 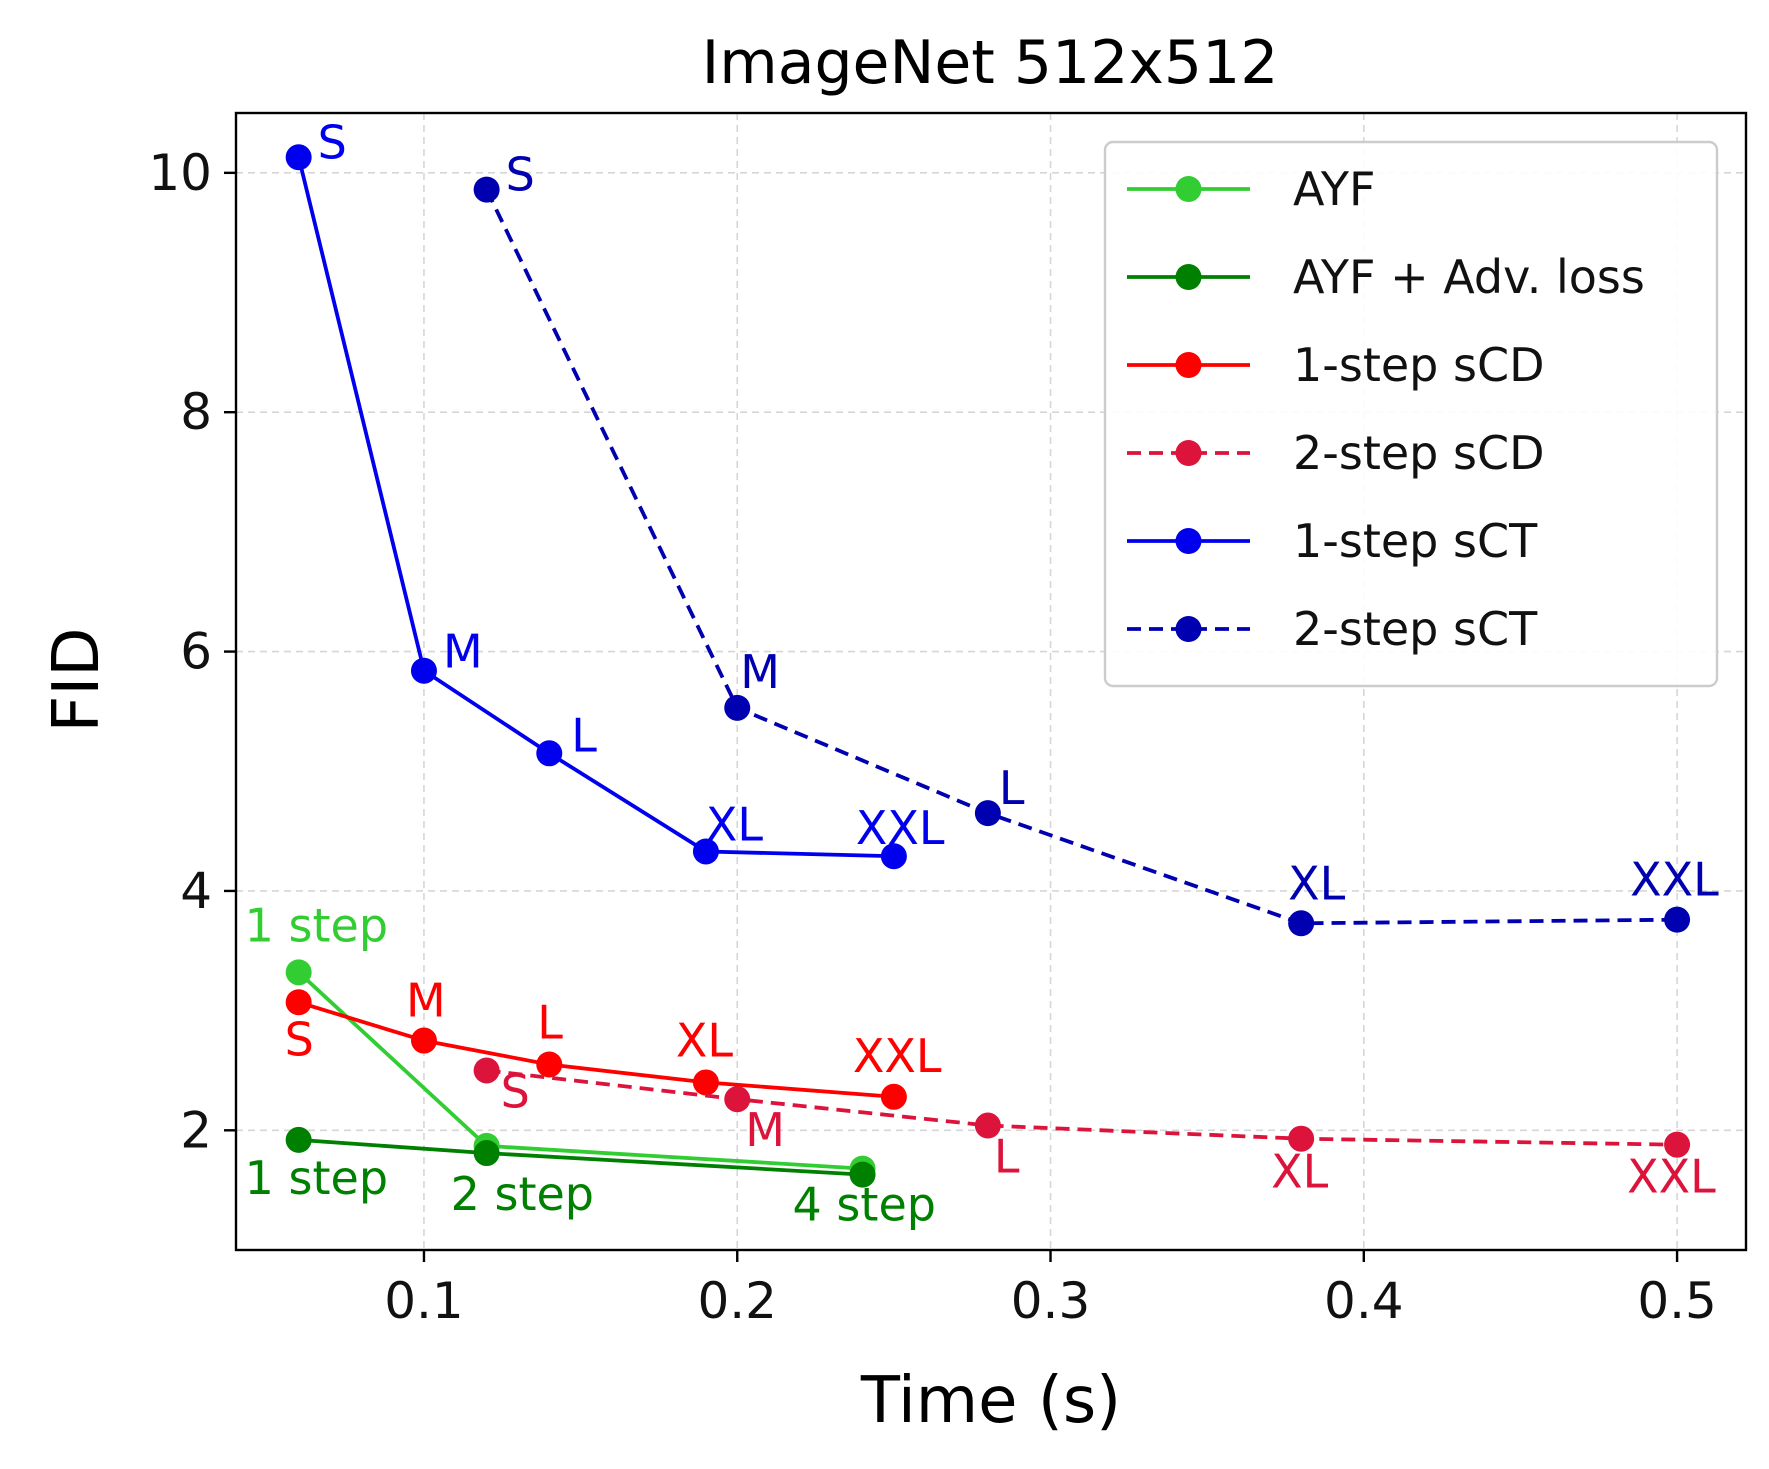 What do you see at coordinates (196, 412) in the screenshot?
I see `y-tick-label: 8` at bounding box center [196, 412].